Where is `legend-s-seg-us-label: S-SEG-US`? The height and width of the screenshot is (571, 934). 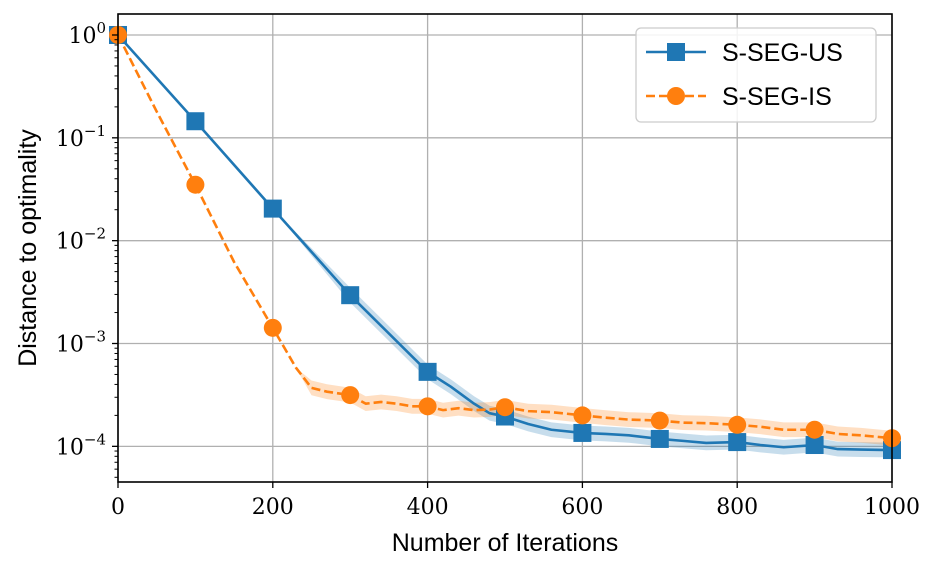
legend-s-seg-us-label: S-SEG-US is located at coordinates (782, 53).